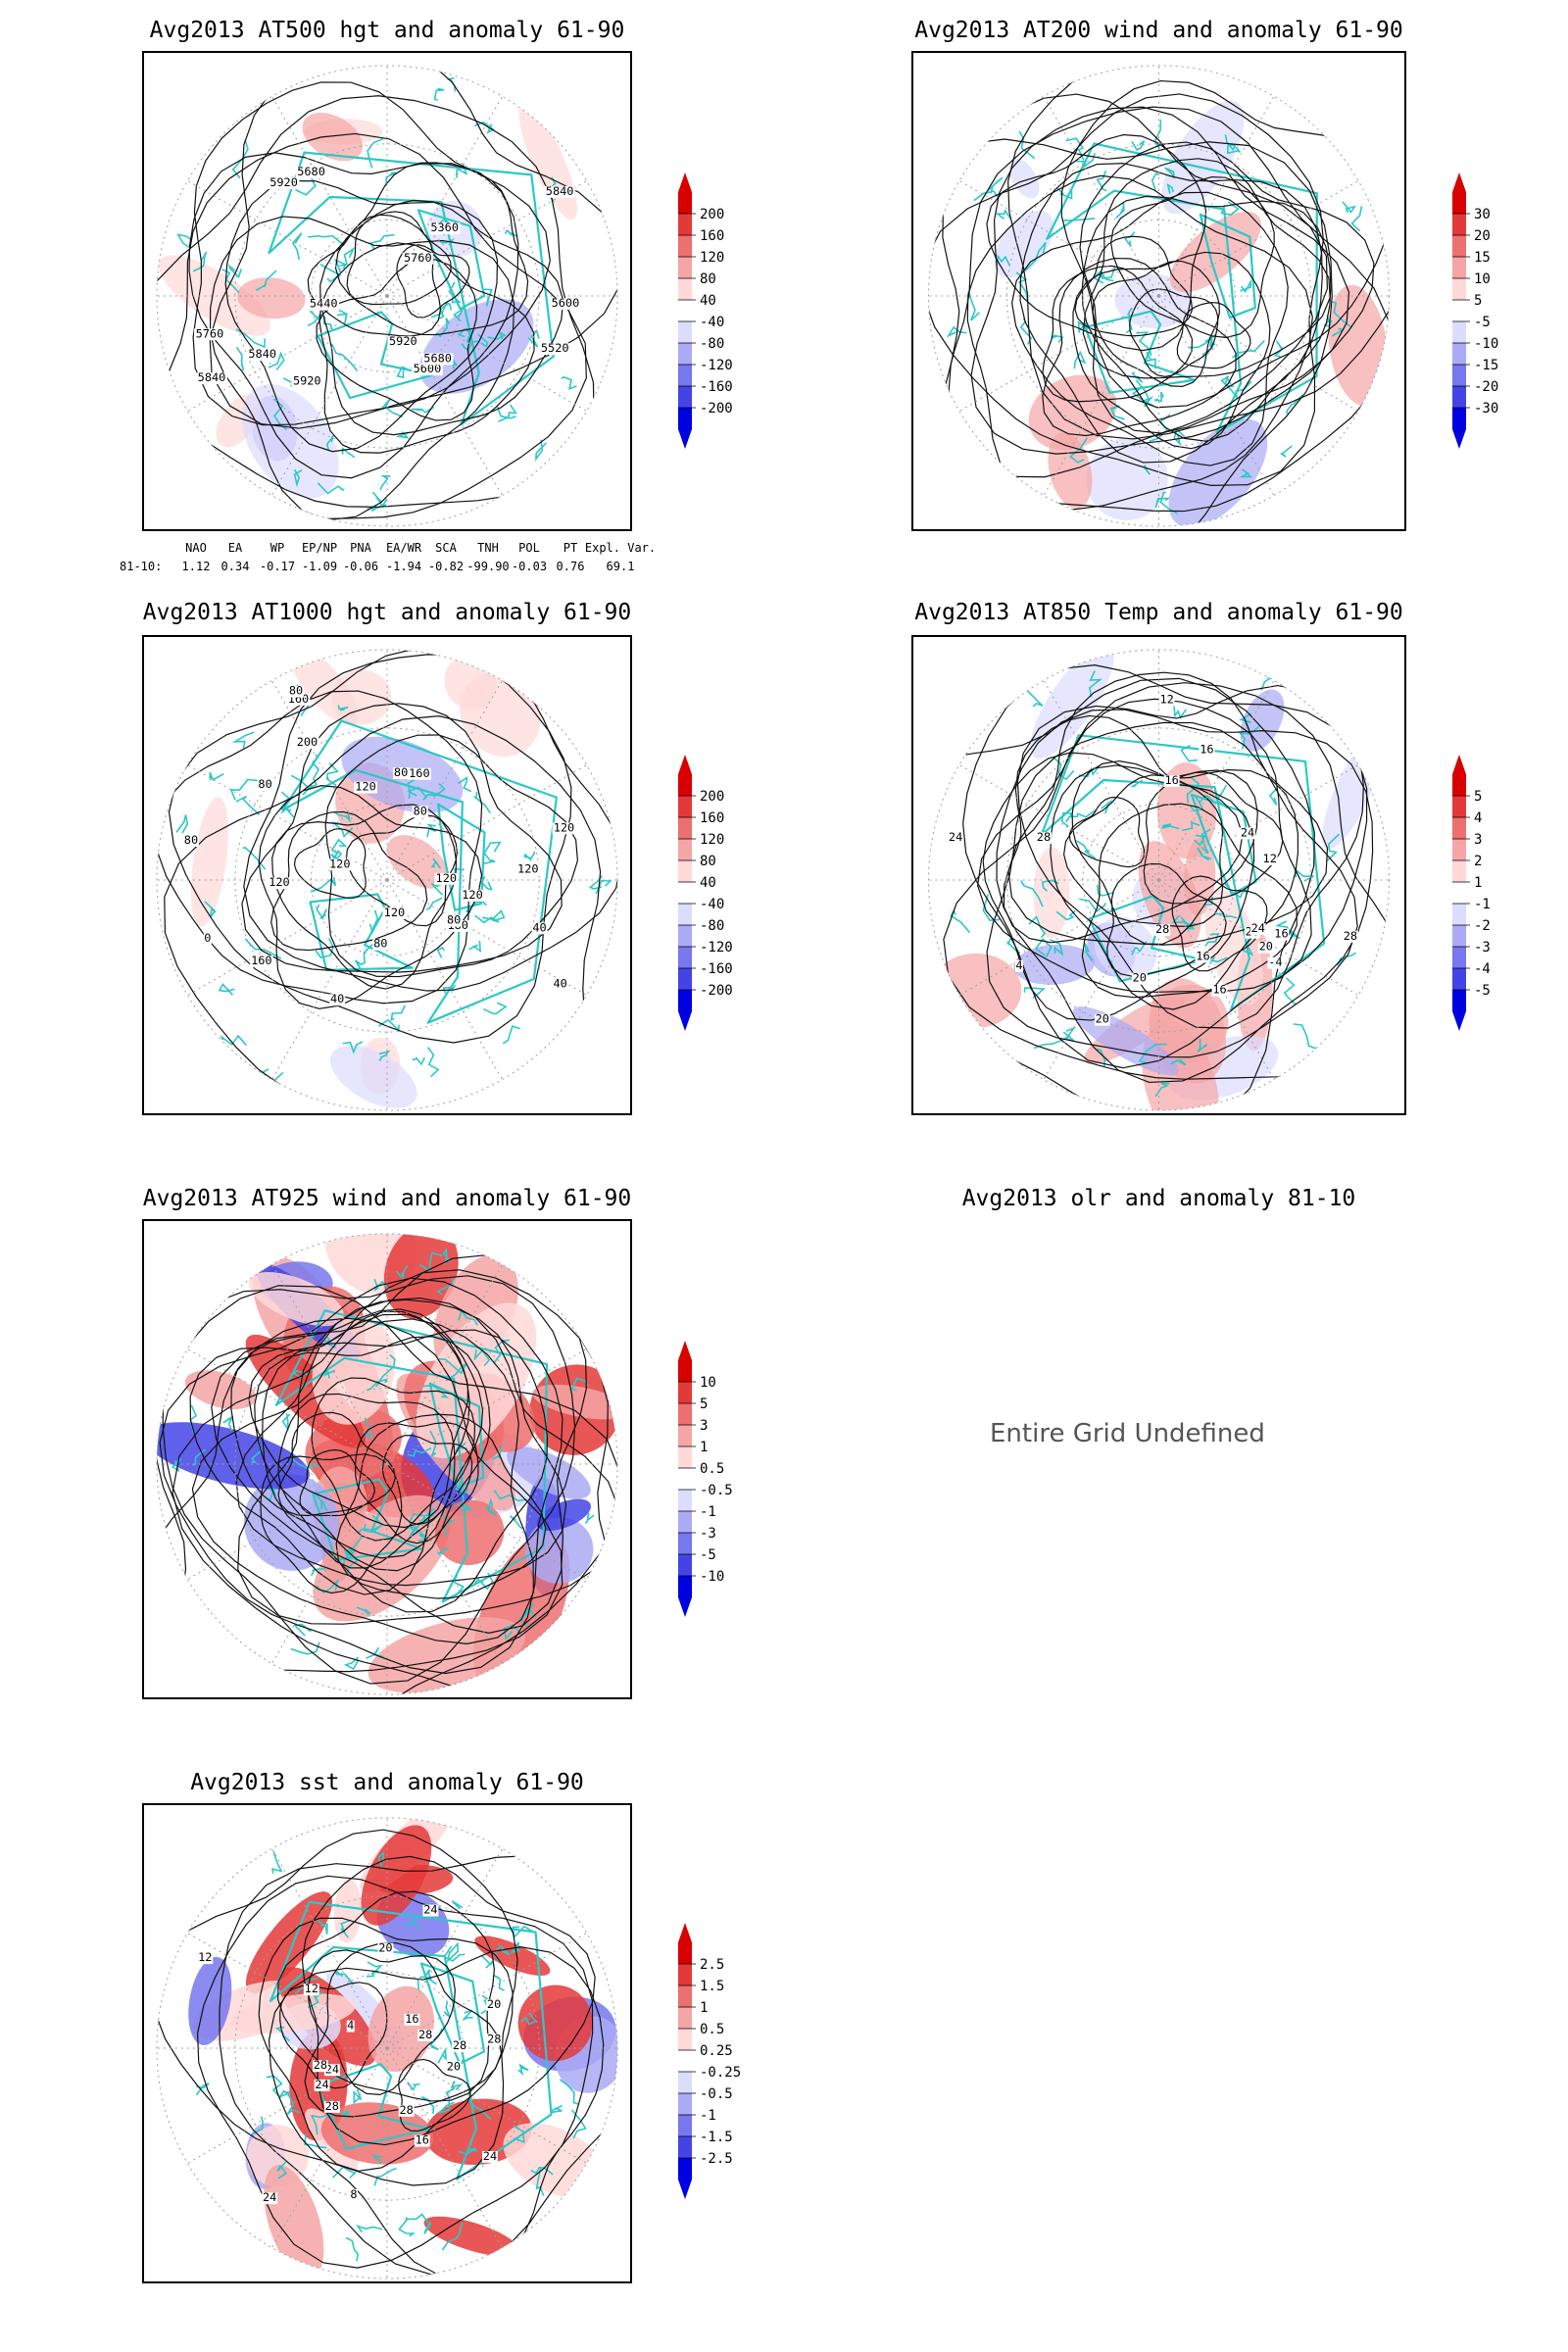  I want to click on colorbar-p200: 30 20 15 10 5 -5 -10 -15 -20 -30, so click(1494, 310).